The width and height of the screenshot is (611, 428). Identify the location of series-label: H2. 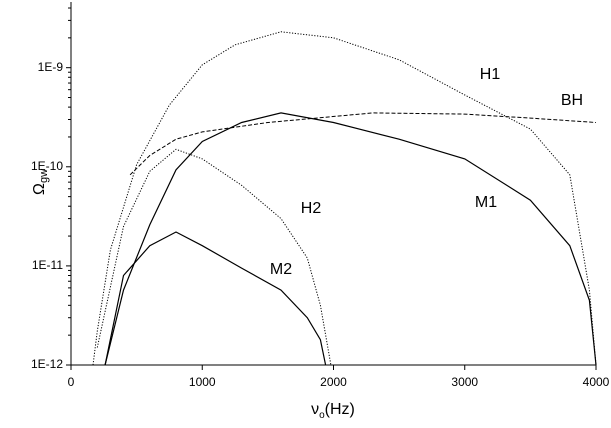
(311, 208).